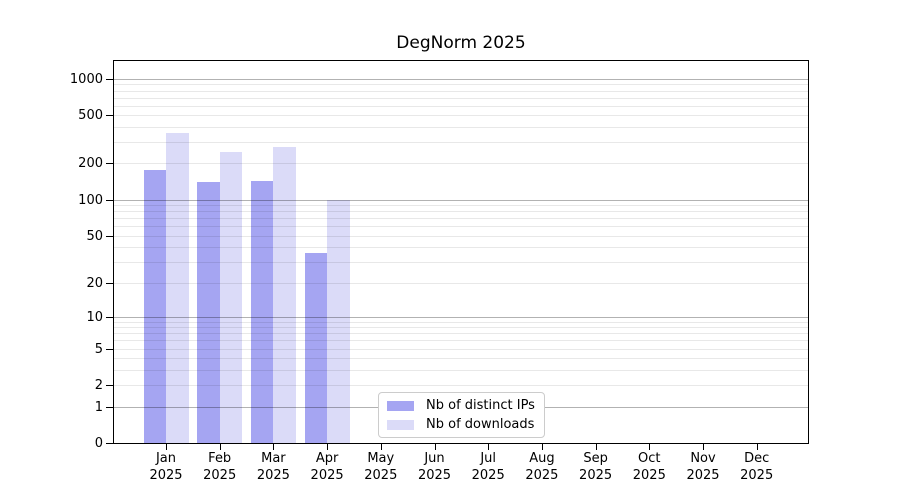  I want to click on x-tick-mark-sep, so click(596, 447).